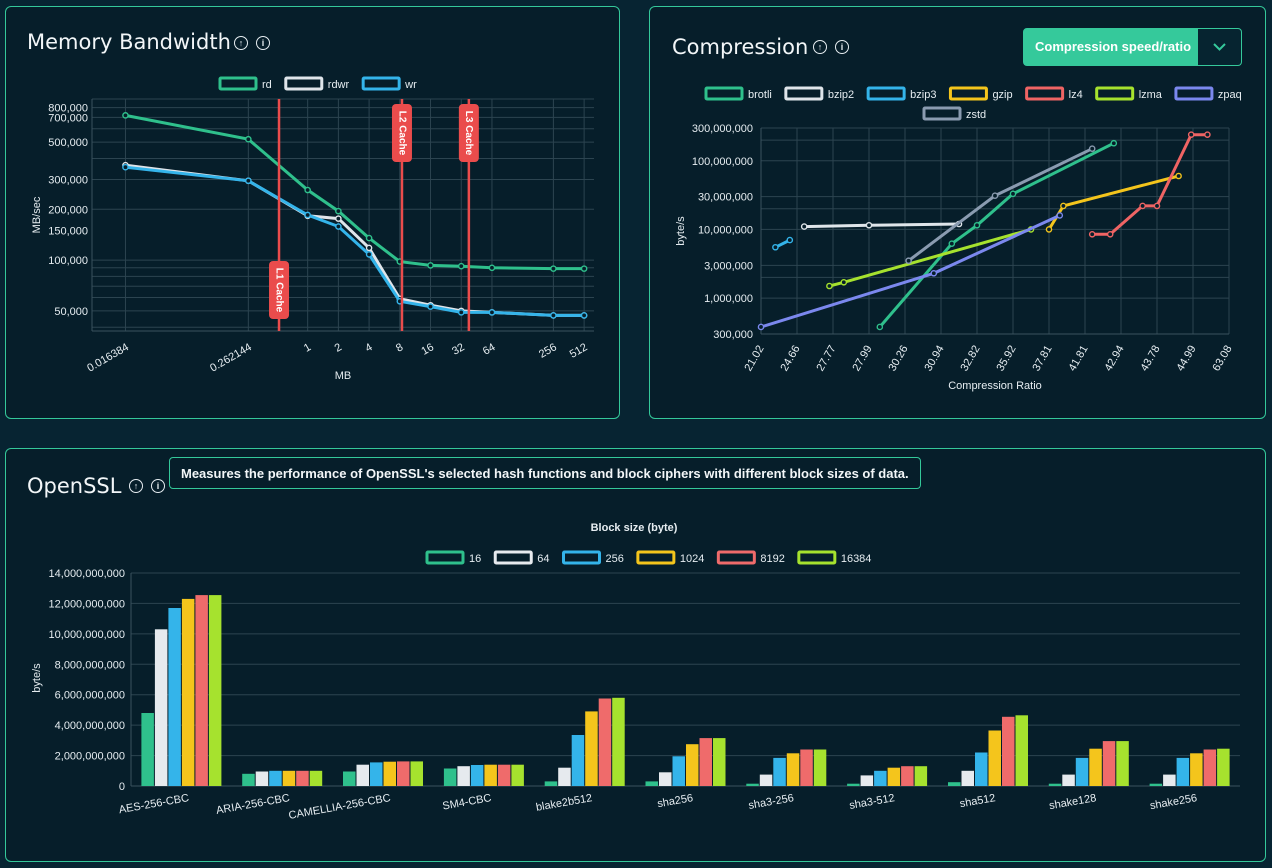  What do you see at coordinates (882, 225) in the screenshot?
I see `series-line-bzip2` at bounding box center [882, 225].